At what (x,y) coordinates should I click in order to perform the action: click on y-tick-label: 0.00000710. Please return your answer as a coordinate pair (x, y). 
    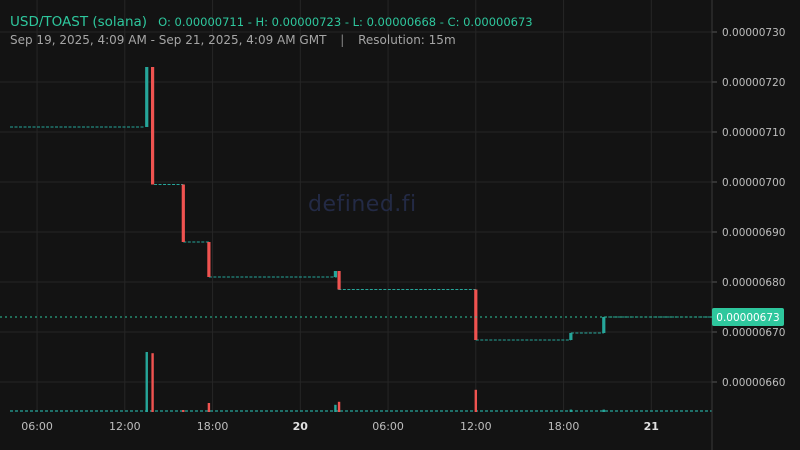
    Looking at the image, I should click on (753, 133).